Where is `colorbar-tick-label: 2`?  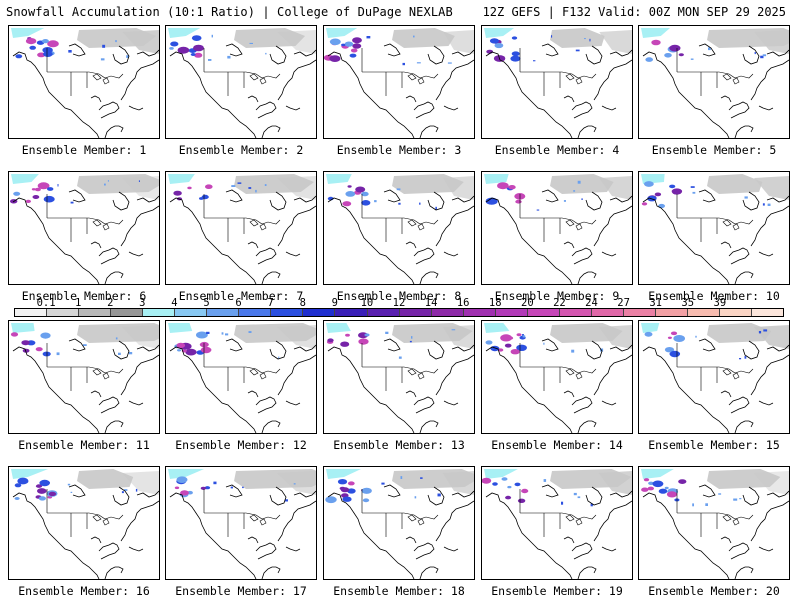
colorbar-tick-label: 2 is located at coordinates (110, 303).